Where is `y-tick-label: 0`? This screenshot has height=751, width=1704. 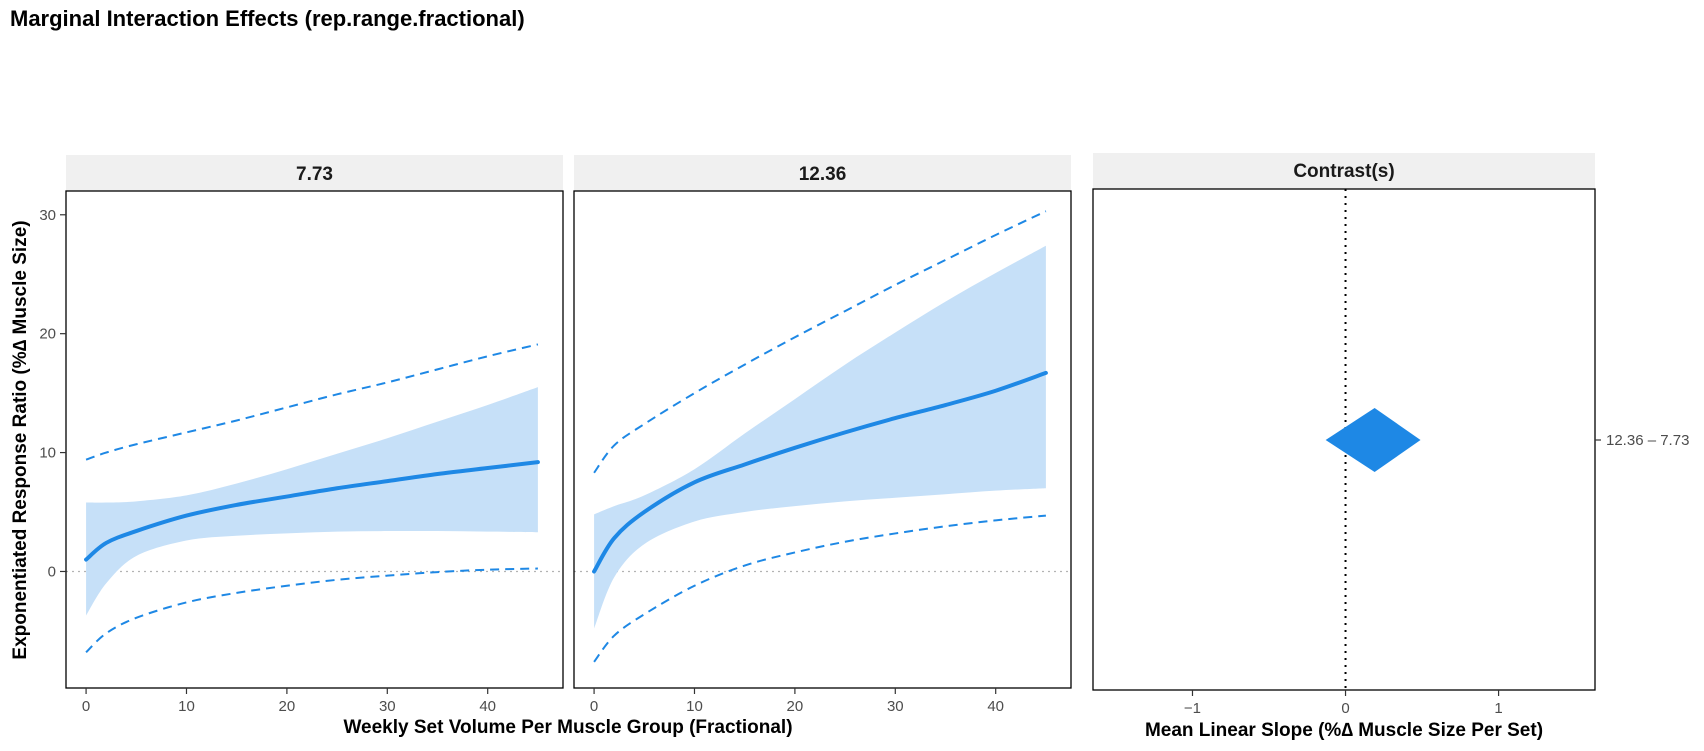
y-tick-label: 0 is located at coordinates (52, 571).